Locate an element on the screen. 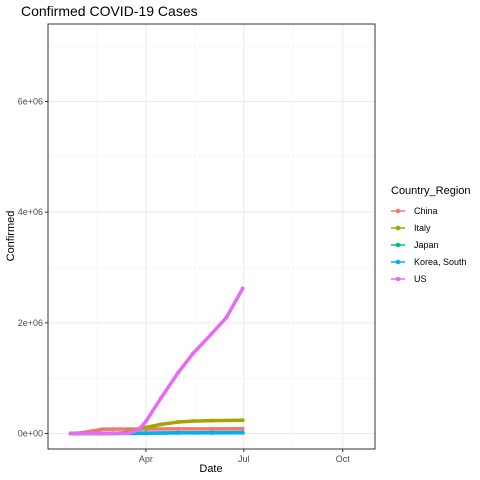 Image resolution: width=480 pixels, height=480 pixels. legend-item: China is located at coordinates (414, 211).